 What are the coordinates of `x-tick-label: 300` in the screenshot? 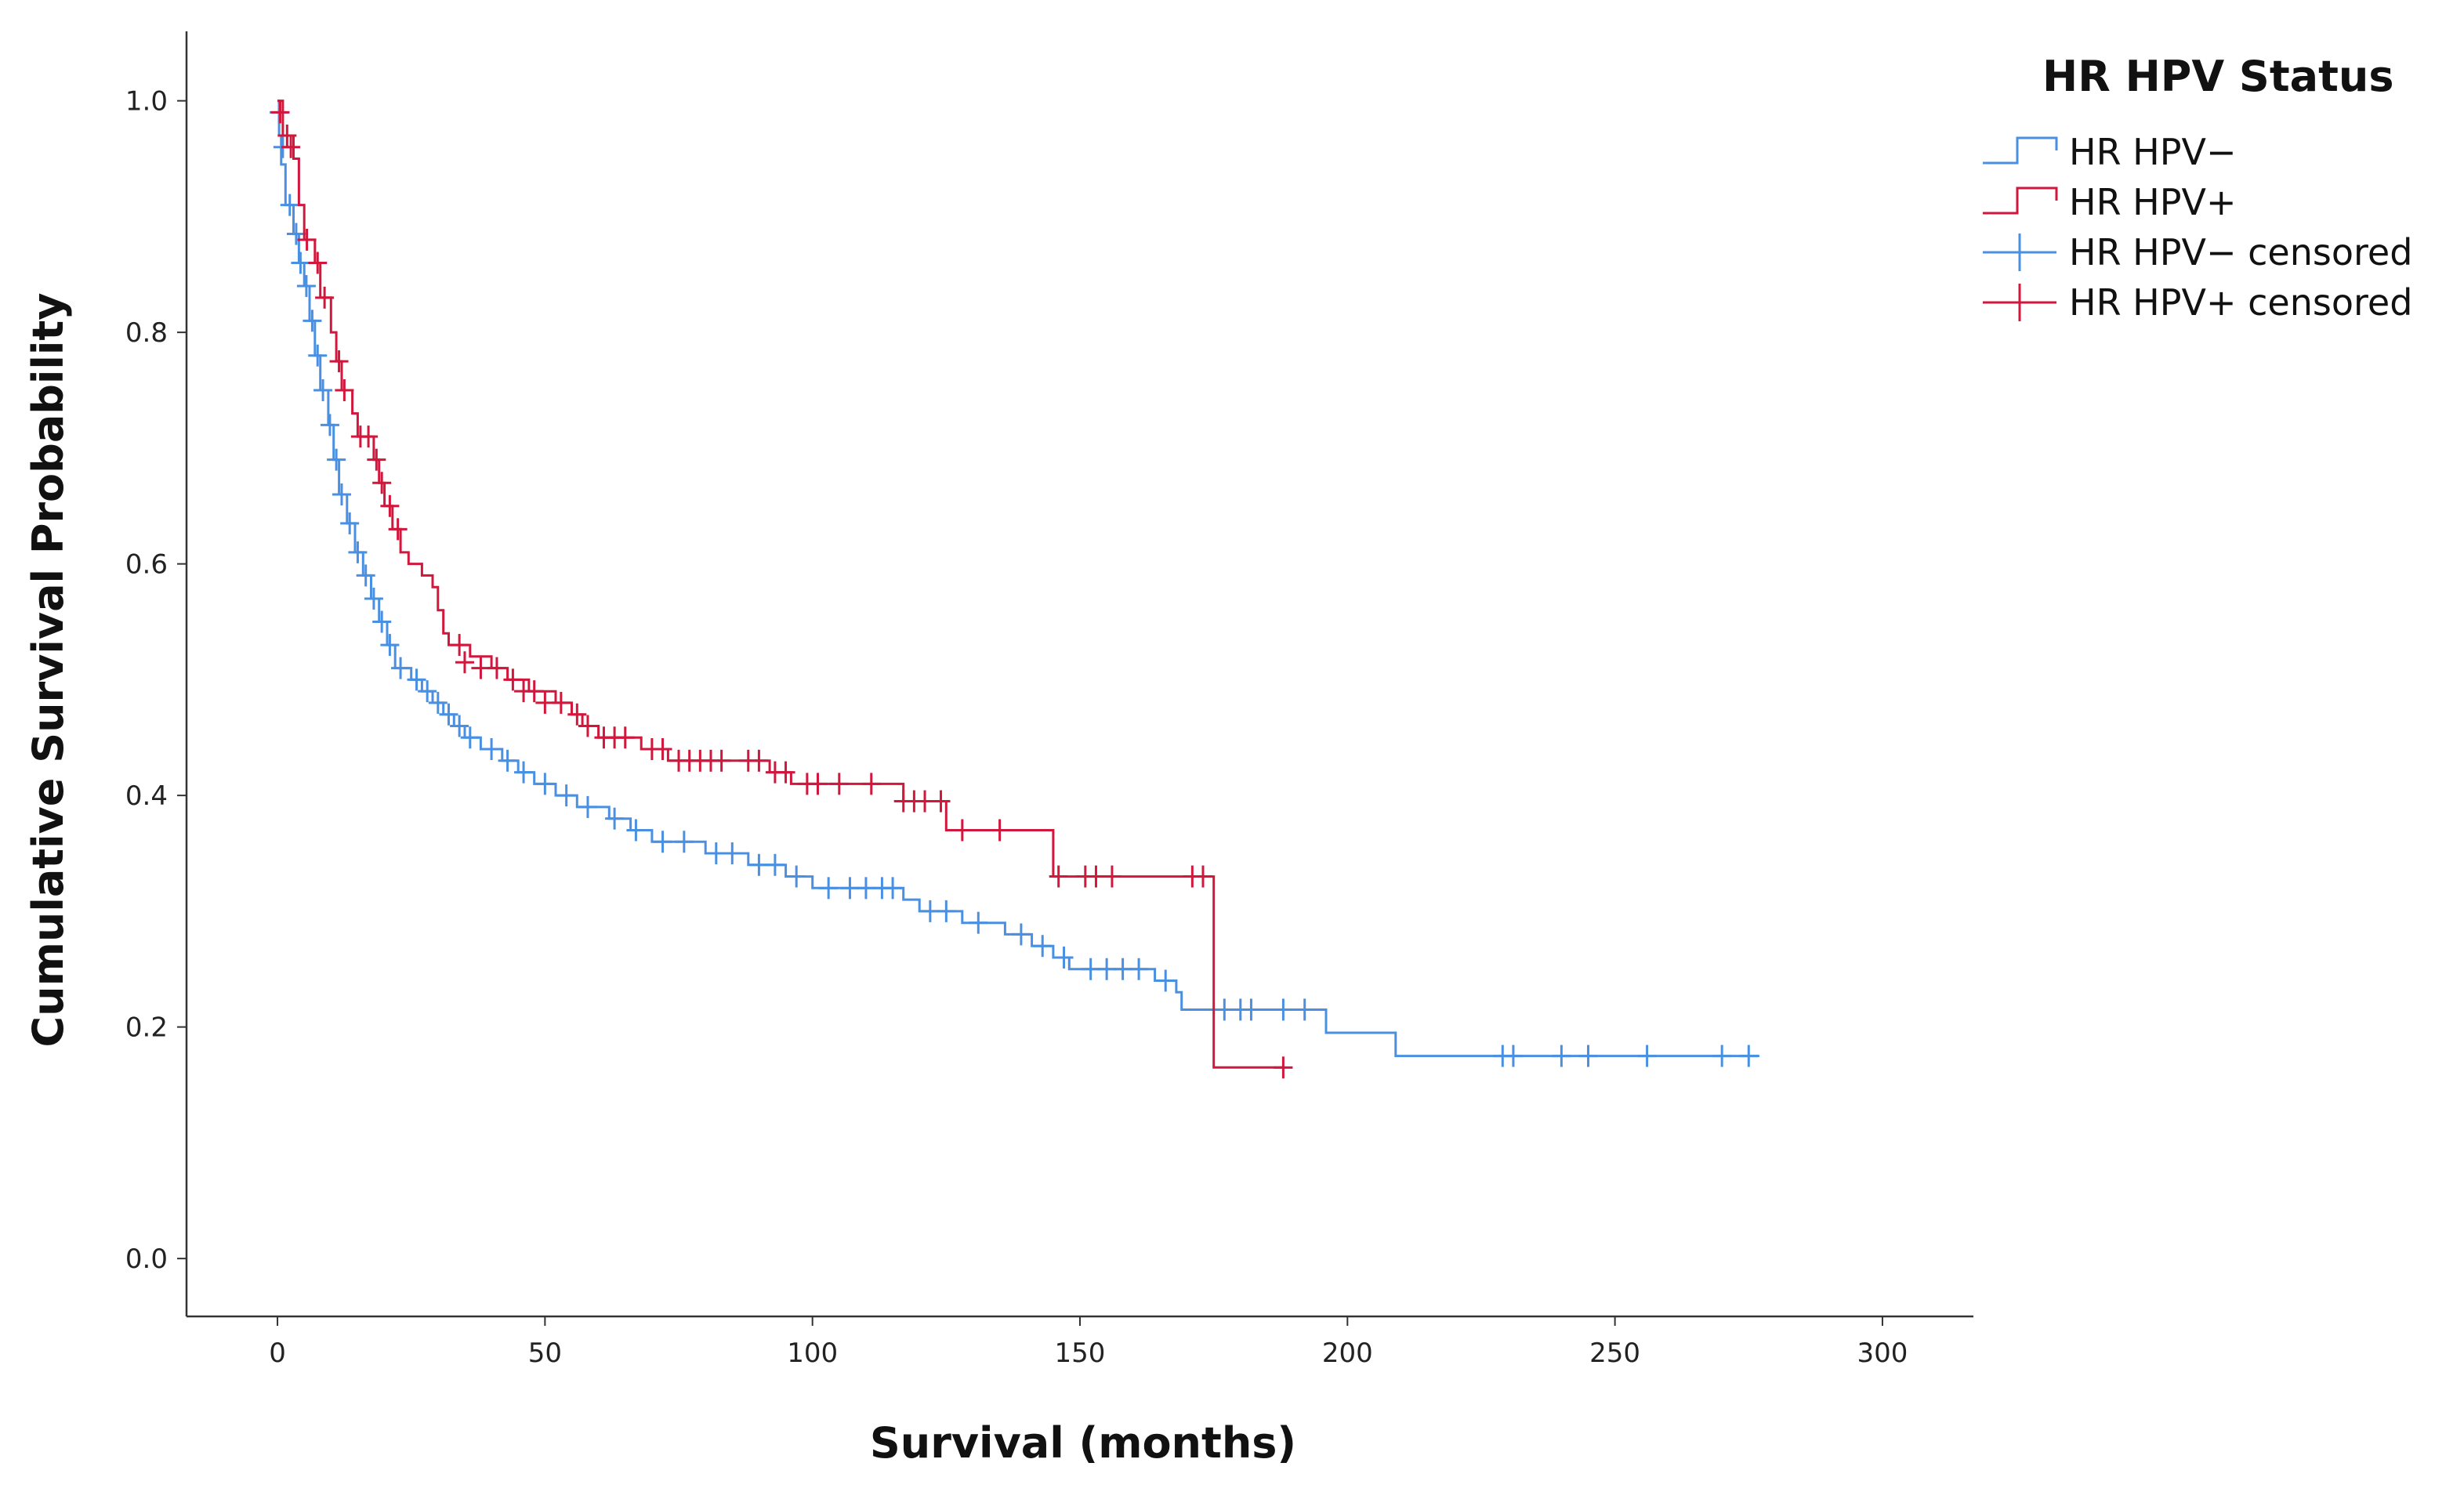 It's located at (1882, 1353).